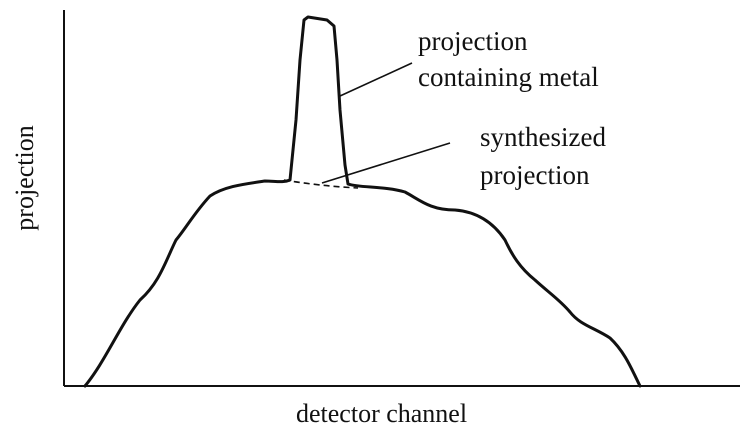 This screenshot has width=750, height=432. Describe the element at coordinates (381, 413) in the screenshot. I see `x-axis-label: detector channel` at that location.